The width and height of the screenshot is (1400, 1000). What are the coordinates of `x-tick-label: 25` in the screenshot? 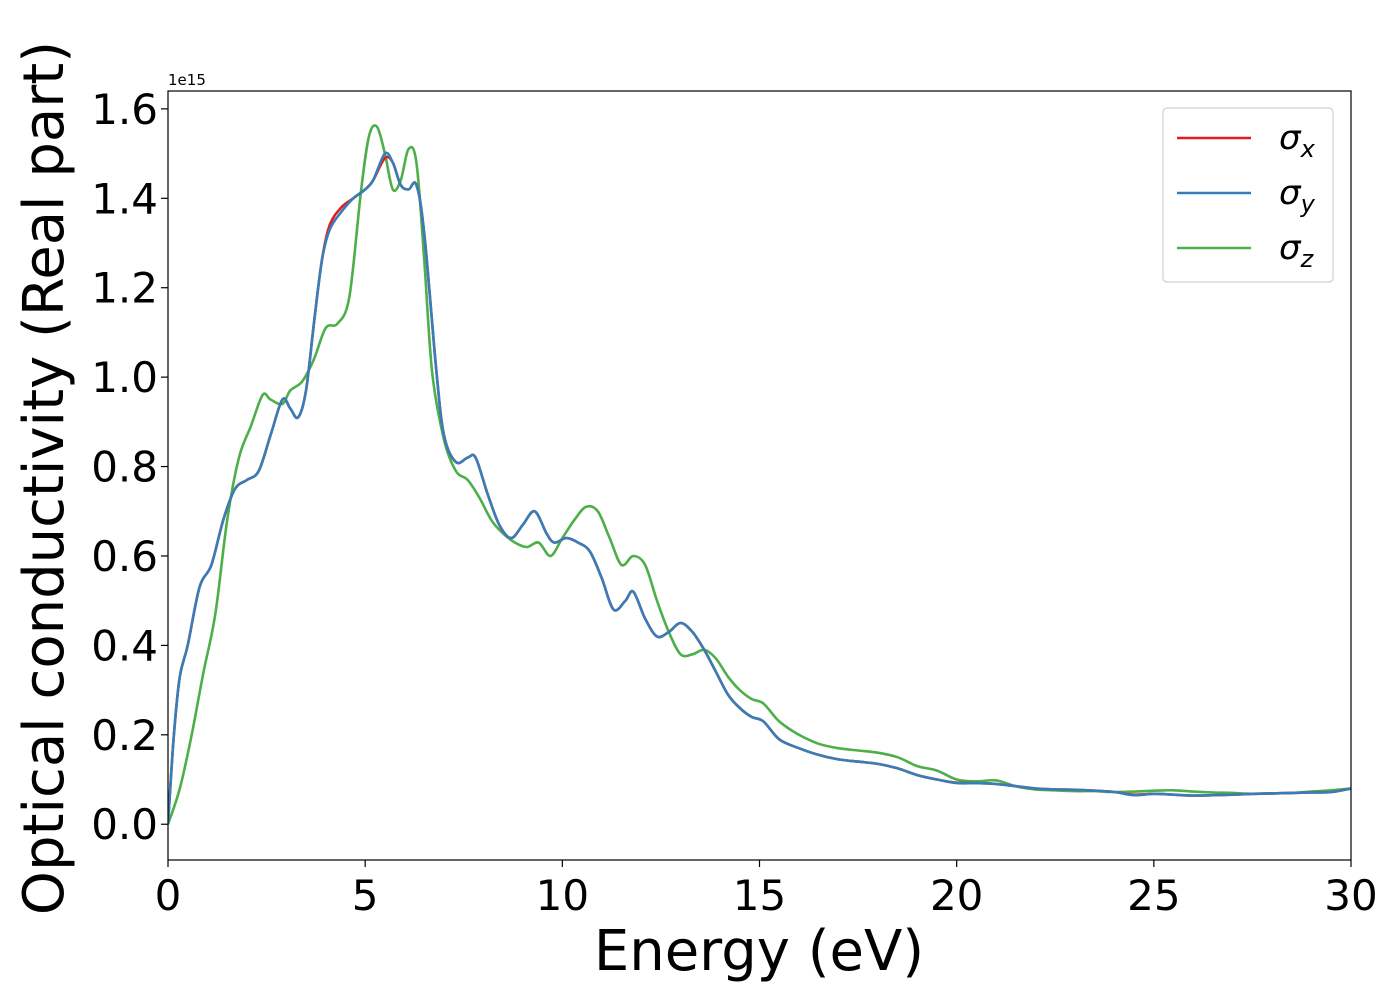 It's located at (1153, 895).